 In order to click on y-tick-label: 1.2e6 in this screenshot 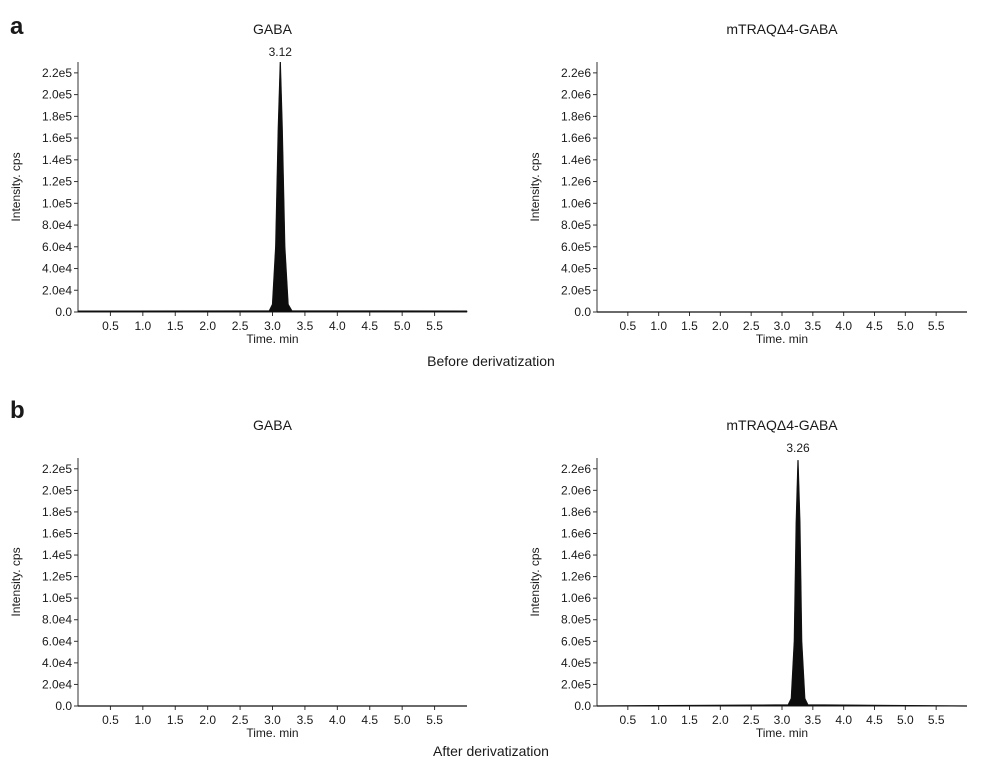, I will do `click(576, 577)`.